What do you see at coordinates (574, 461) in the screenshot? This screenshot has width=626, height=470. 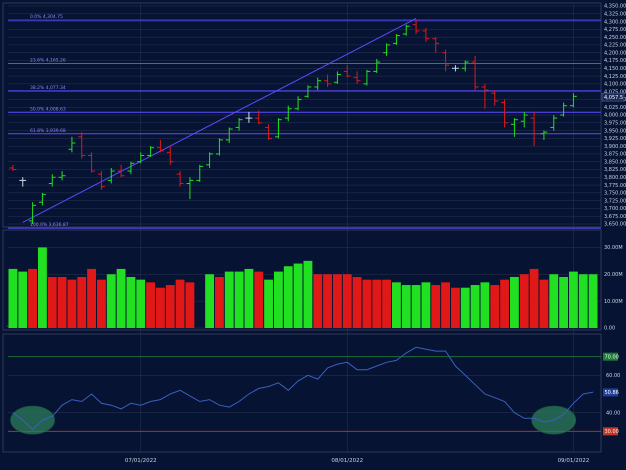 I see `date-label: 09/01/2022` at bounding box center [574, 461].